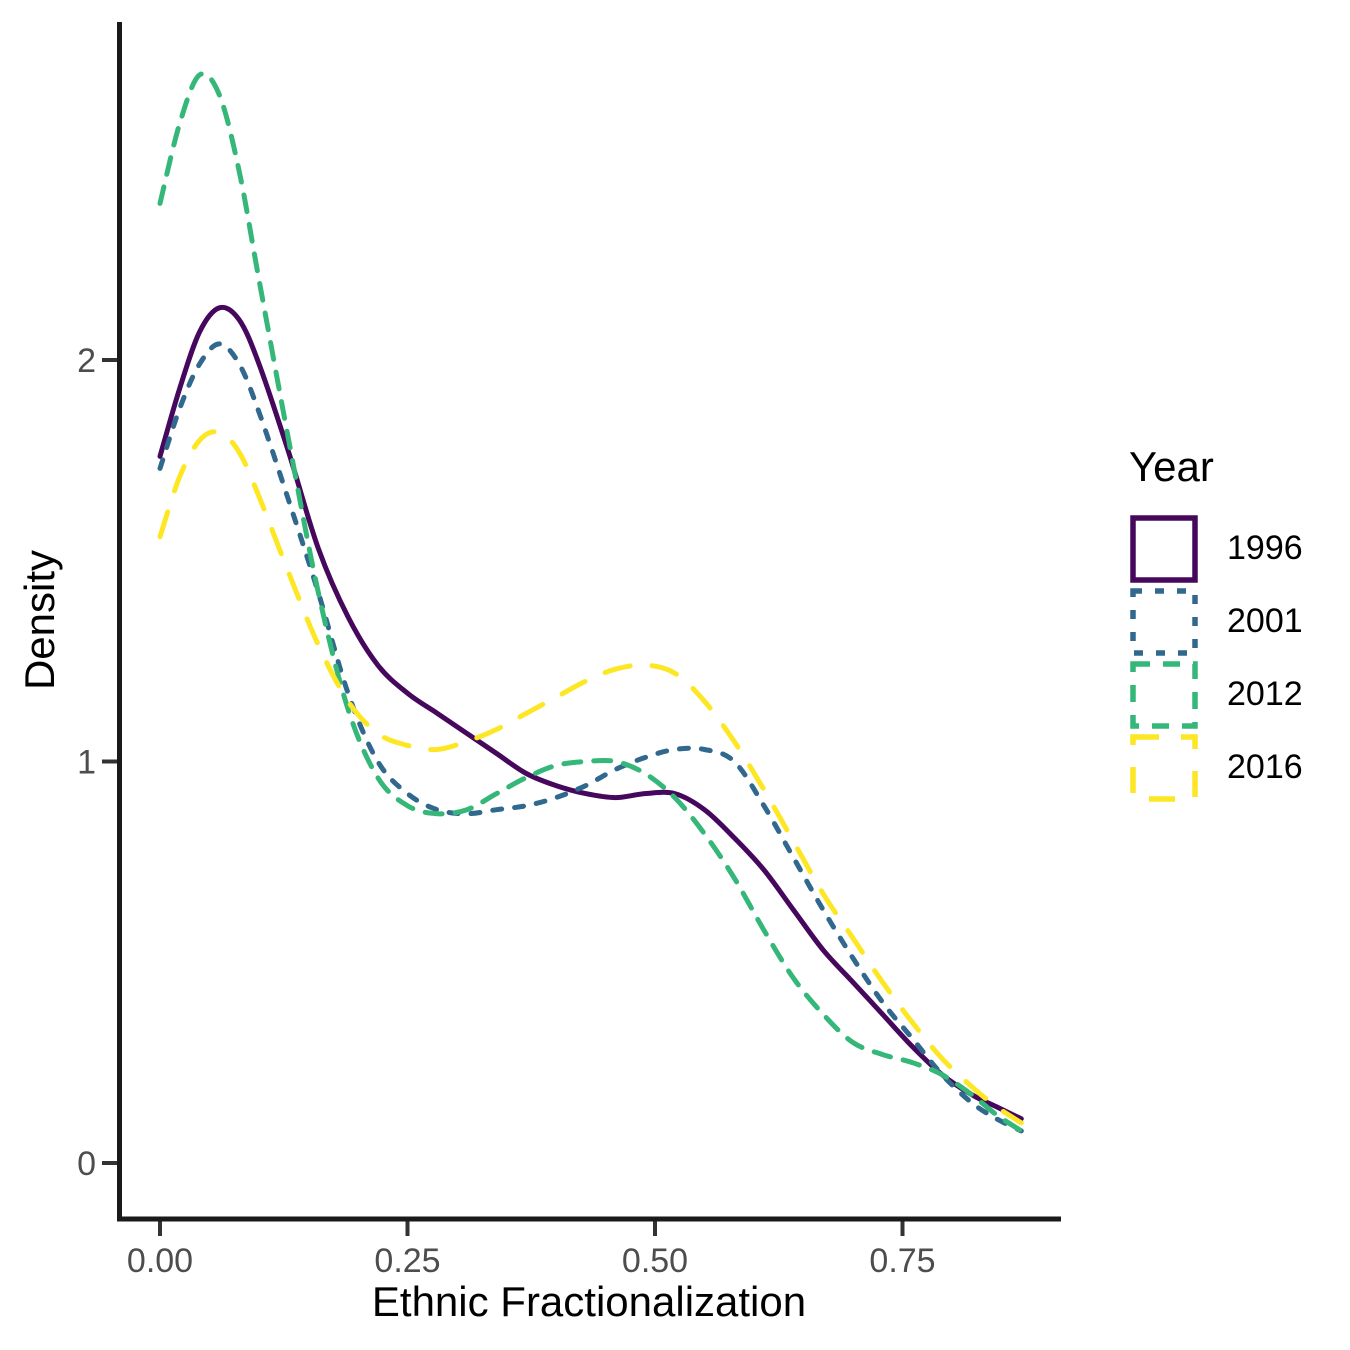 The height and width of the screenshot is (1350, 1350). What do you see at coordinates (902, 1261) in the screenshot?
I see `x-tick-label: 0.75` at bounding box center [902, 1261].